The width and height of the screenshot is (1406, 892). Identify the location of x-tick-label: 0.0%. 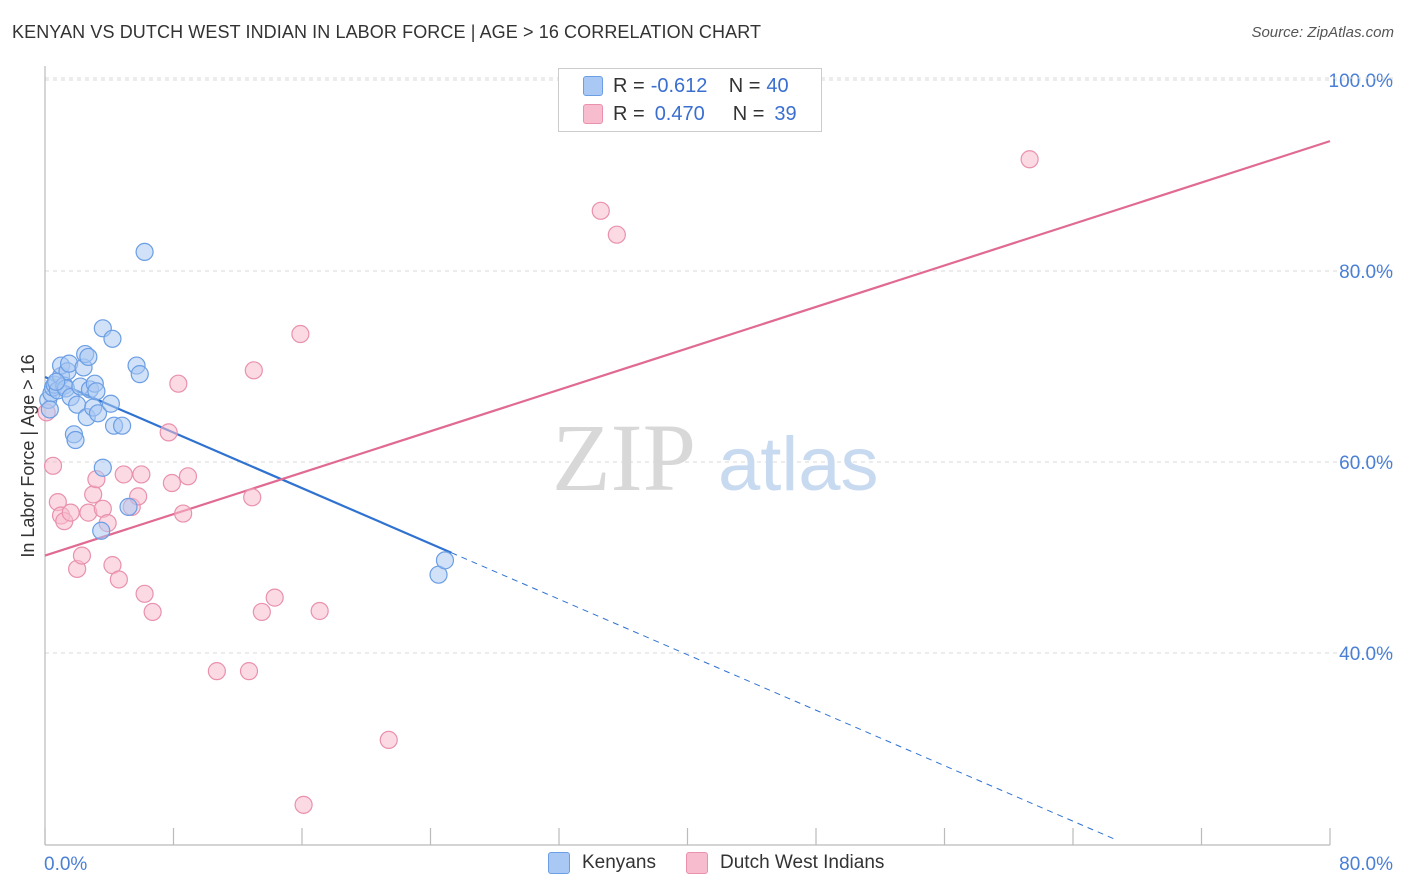
(65, 864).